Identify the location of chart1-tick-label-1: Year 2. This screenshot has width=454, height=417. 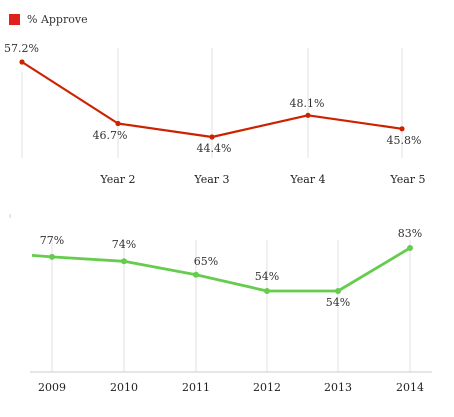
(117, 179).